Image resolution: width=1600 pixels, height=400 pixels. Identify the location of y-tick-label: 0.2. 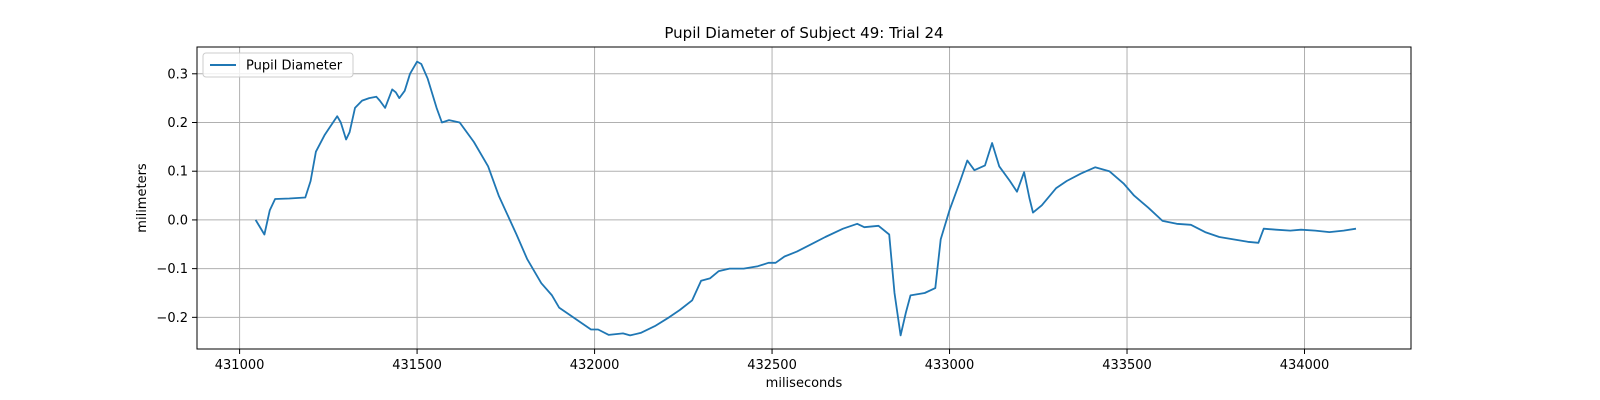
(177, 123).